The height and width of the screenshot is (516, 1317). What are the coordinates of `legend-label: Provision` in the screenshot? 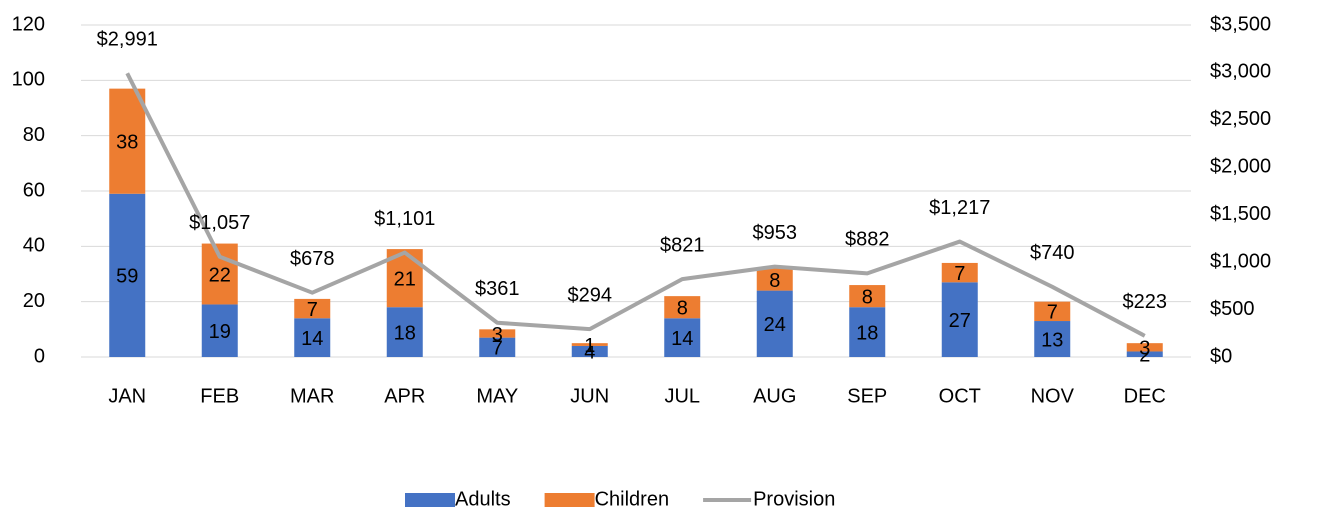 It's located at (794, 499).